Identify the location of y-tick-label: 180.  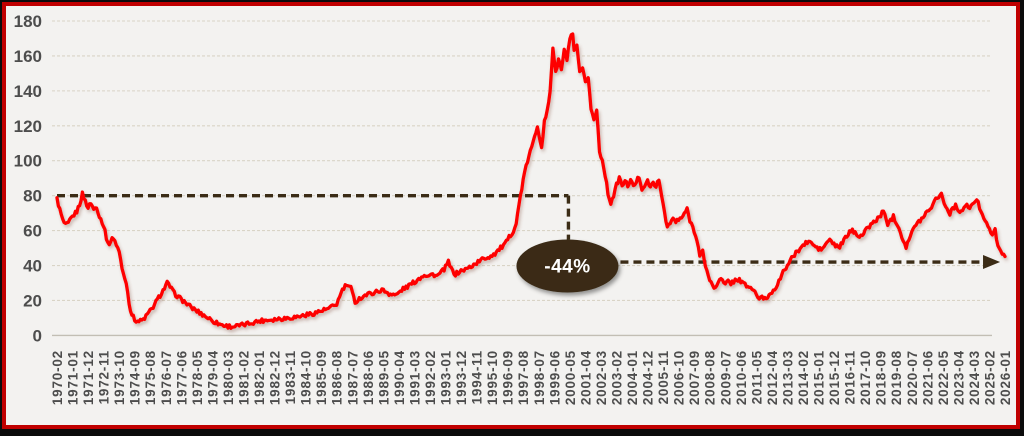
(28, 21).